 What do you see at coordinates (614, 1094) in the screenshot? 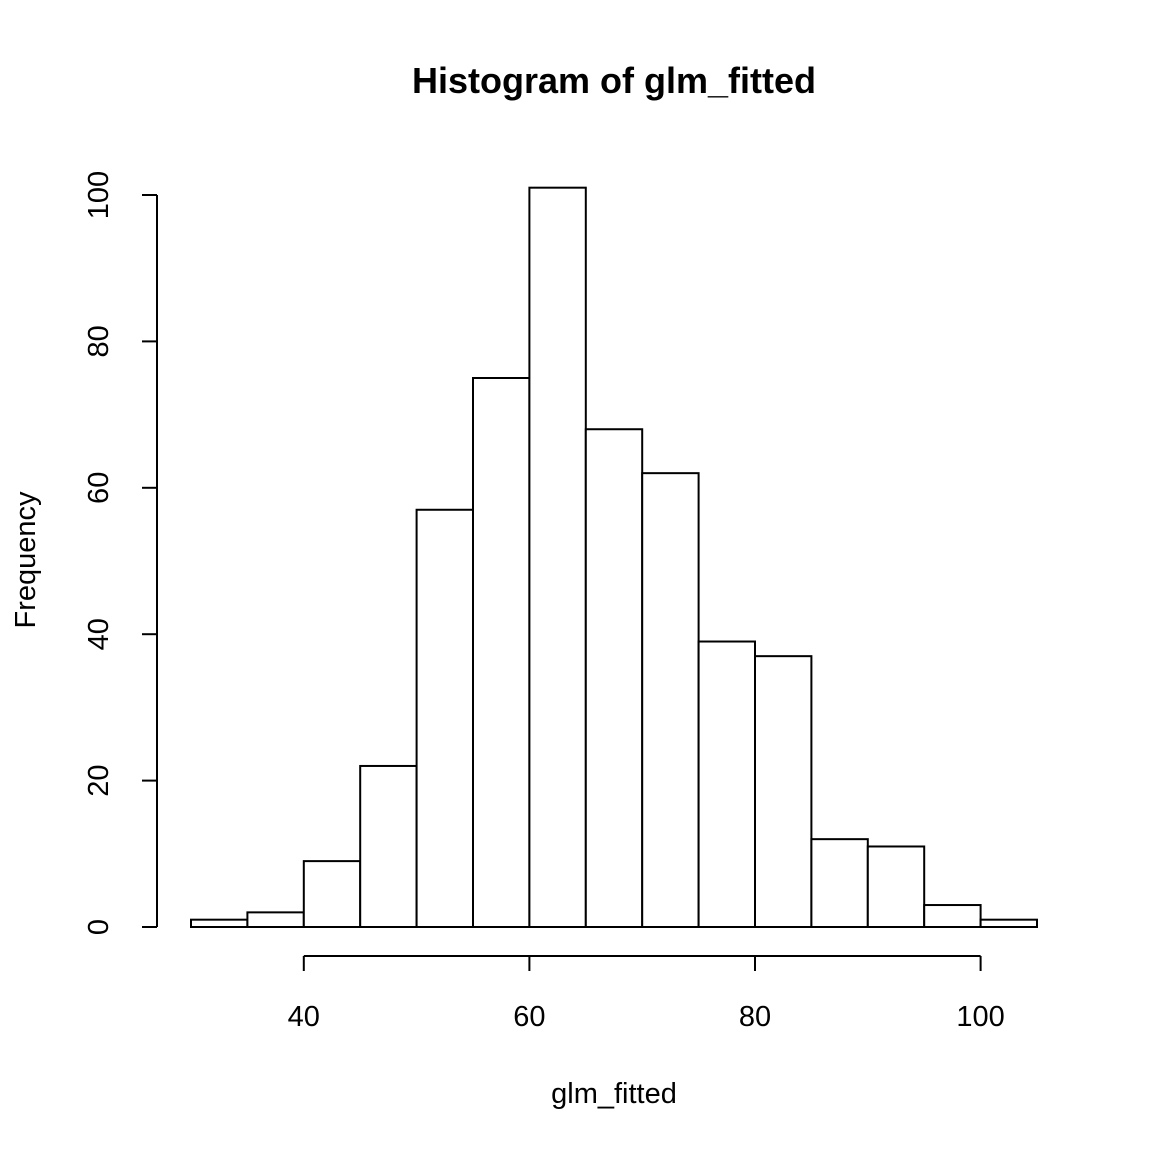
I see `x-axis-label: glm_fitted` at bounding box center [614, 1094].